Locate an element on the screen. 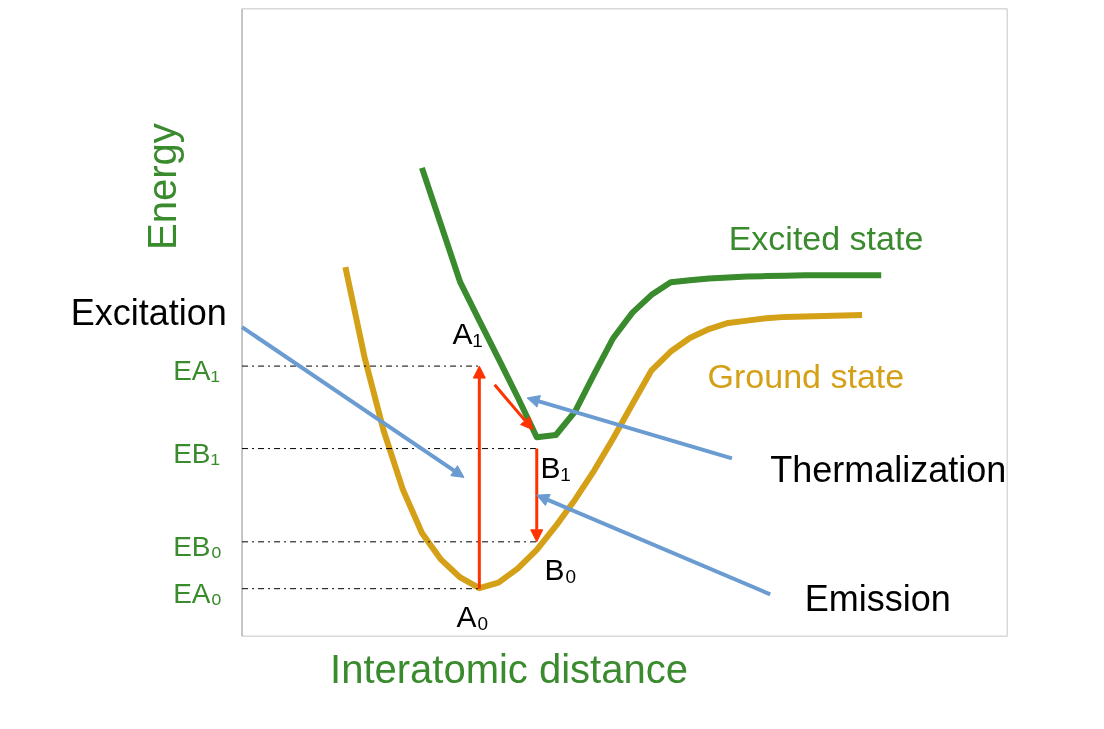 The height and width of the screenshot is (729, 1104). annotation: B₀ is located at coordinates (560, 570).